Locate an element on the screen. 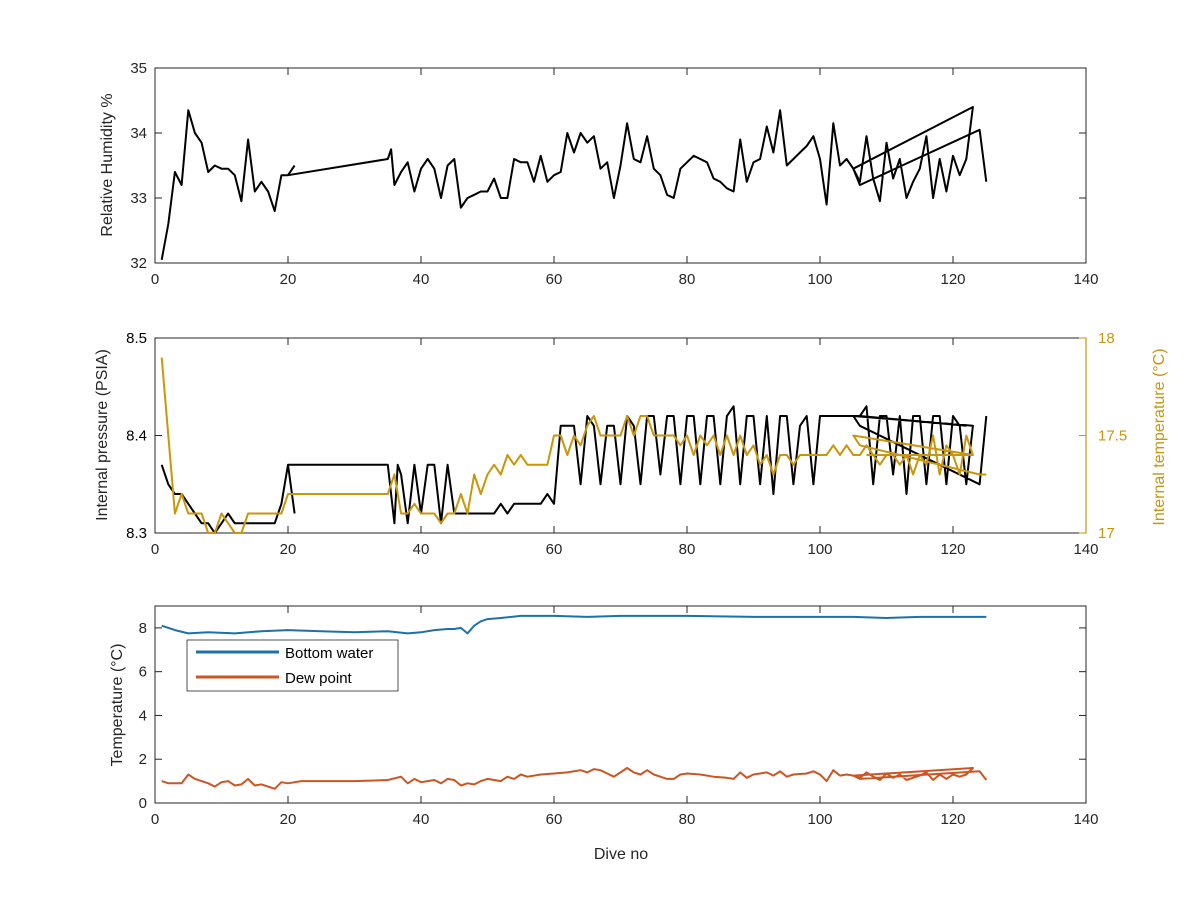 Image resolution: width=1200 pixels, height=900 pixels. y-axis-label-right-temperature: Internal temperature (°C) is located at coordinates (1159, 436).